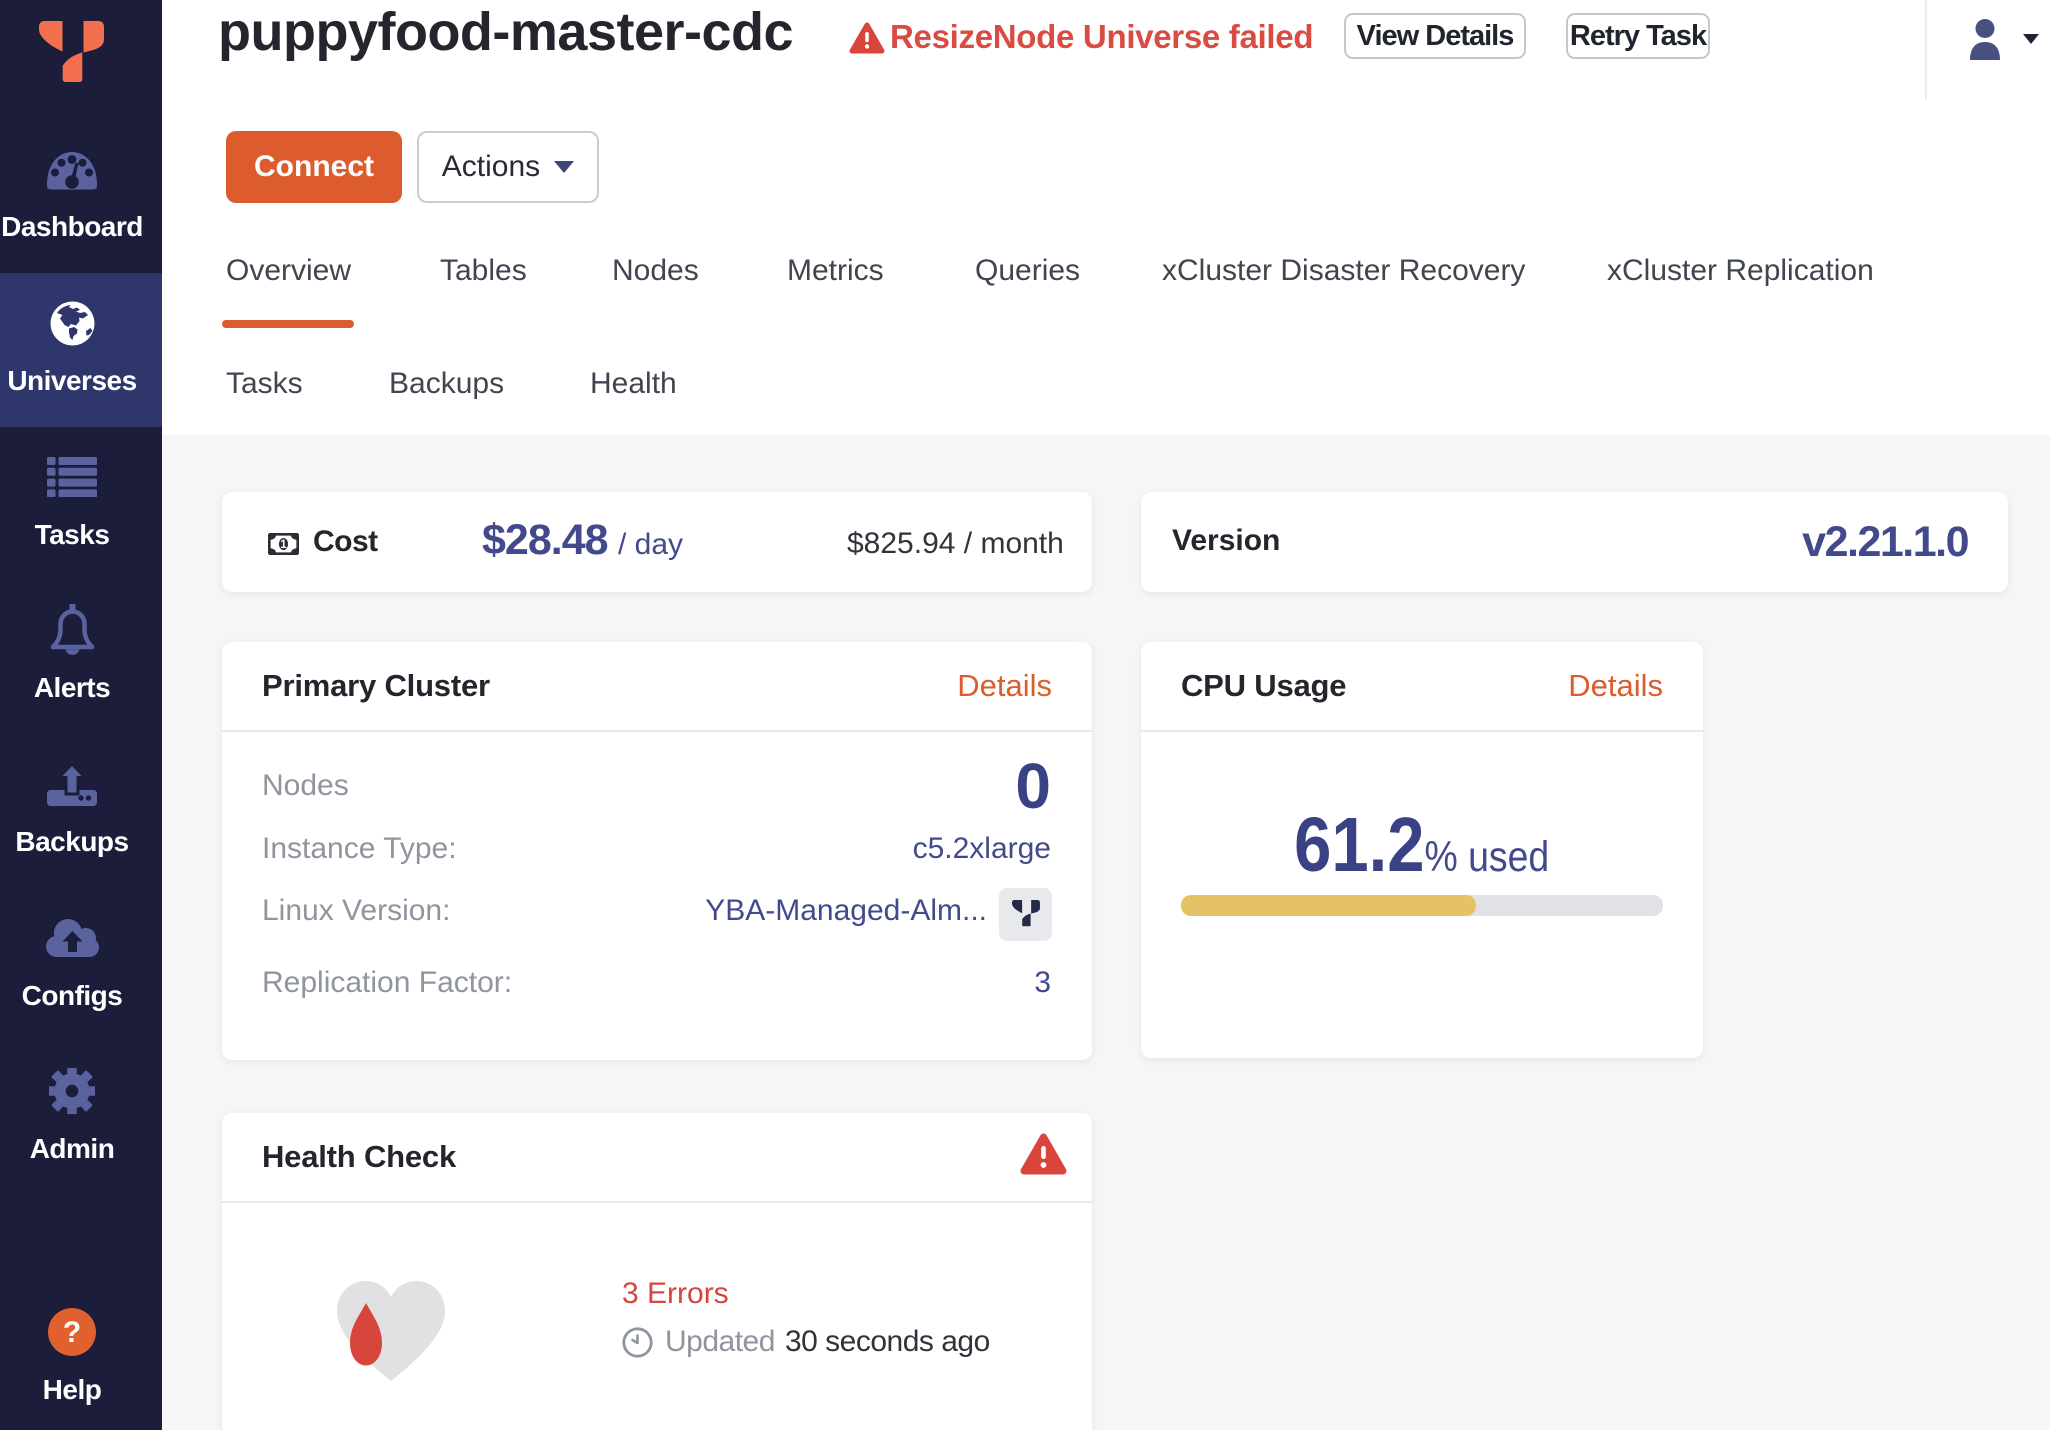 This screenshot has width=2050, height=1430. What do you see at coordinates (283, 545) in the screenshot?
I see `svg-text: 1` at bounding box center [283, 545].